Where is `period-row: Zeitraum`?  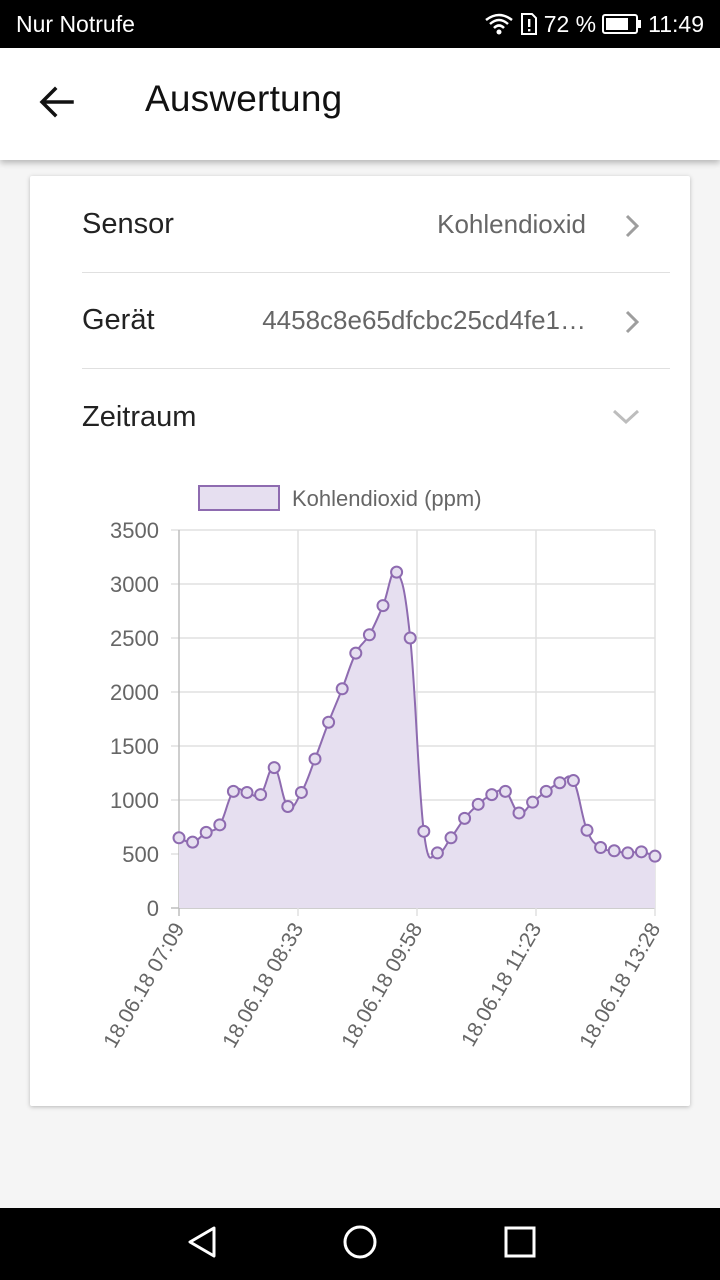 period-row: Zeitraum is located at coordinates (376, 417).